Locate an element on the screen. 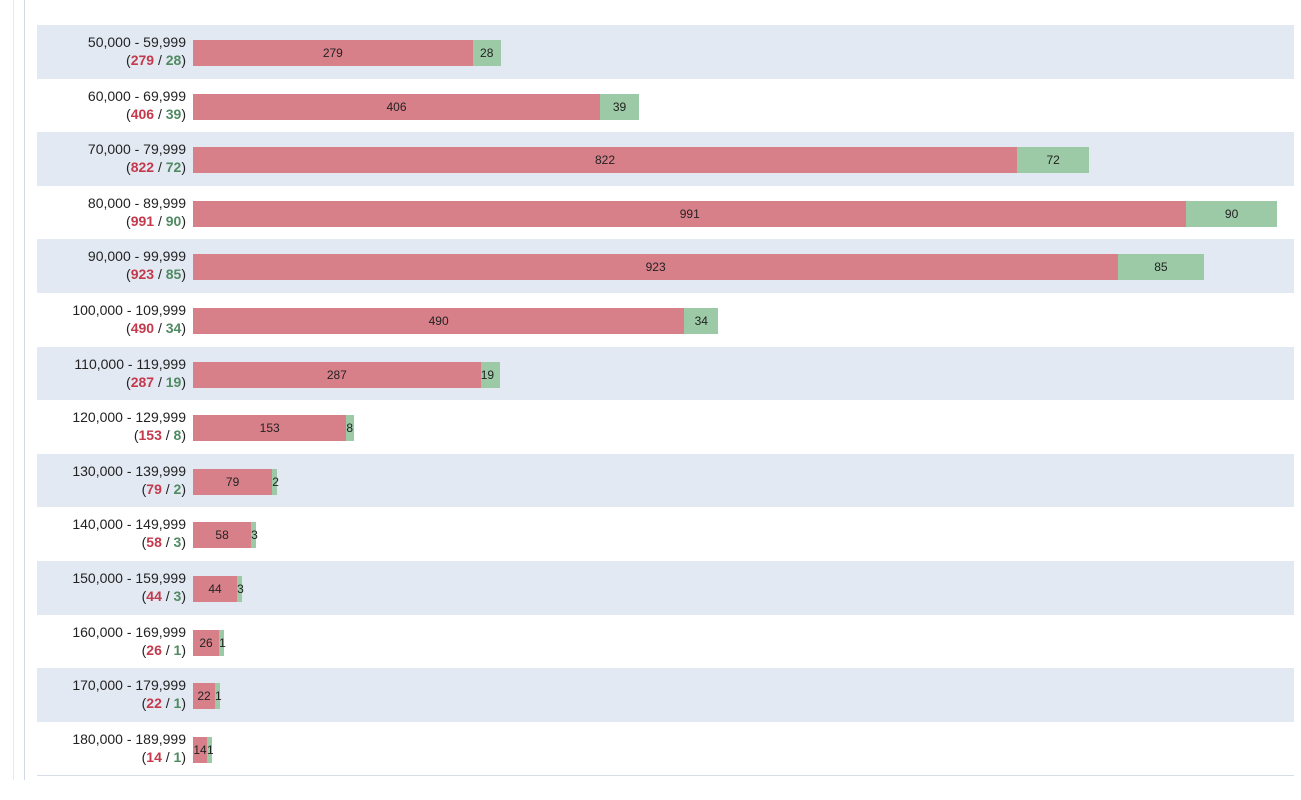  category-range: 150,000 - 159,999 is located at coordinates (129, 577).